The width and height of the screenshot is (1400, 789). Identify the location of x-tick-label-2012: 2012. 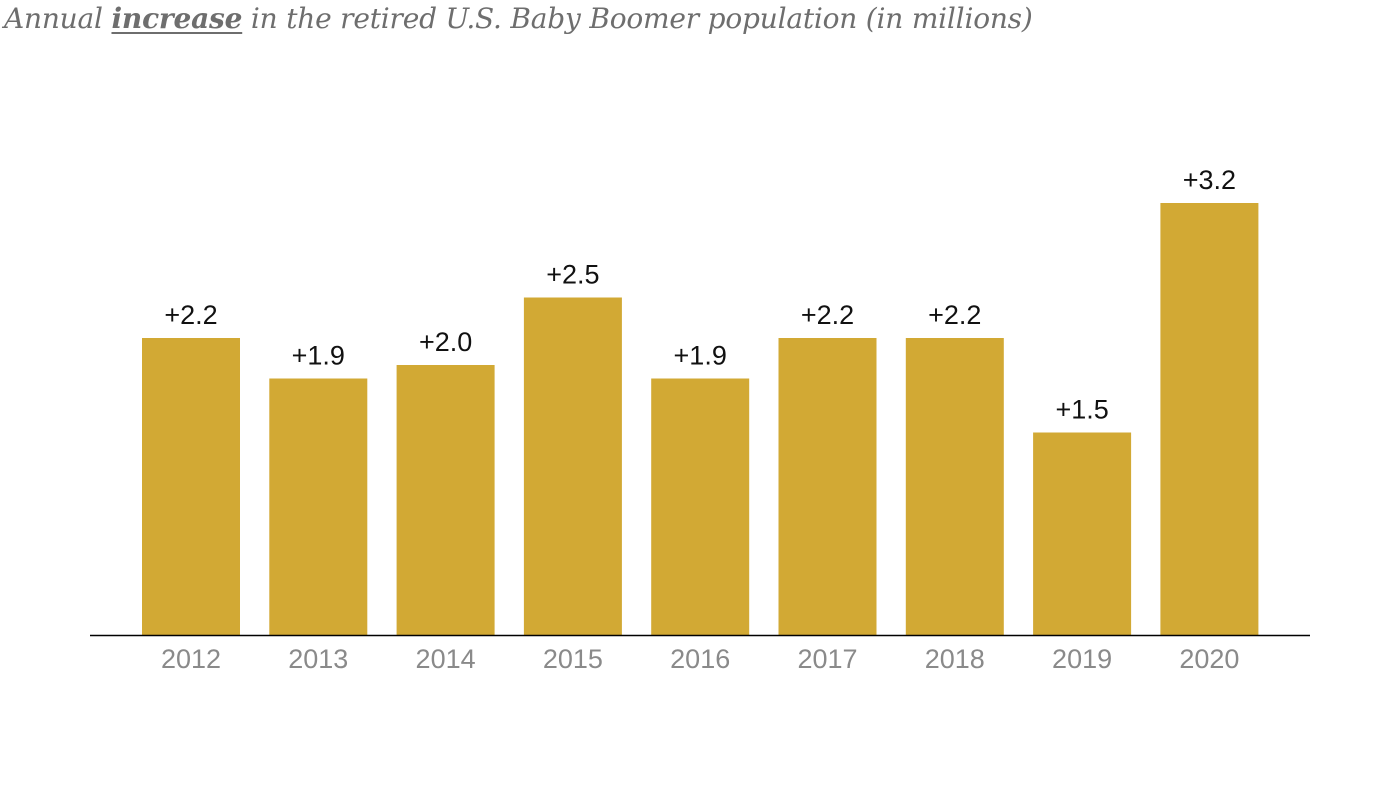
(191, 659).